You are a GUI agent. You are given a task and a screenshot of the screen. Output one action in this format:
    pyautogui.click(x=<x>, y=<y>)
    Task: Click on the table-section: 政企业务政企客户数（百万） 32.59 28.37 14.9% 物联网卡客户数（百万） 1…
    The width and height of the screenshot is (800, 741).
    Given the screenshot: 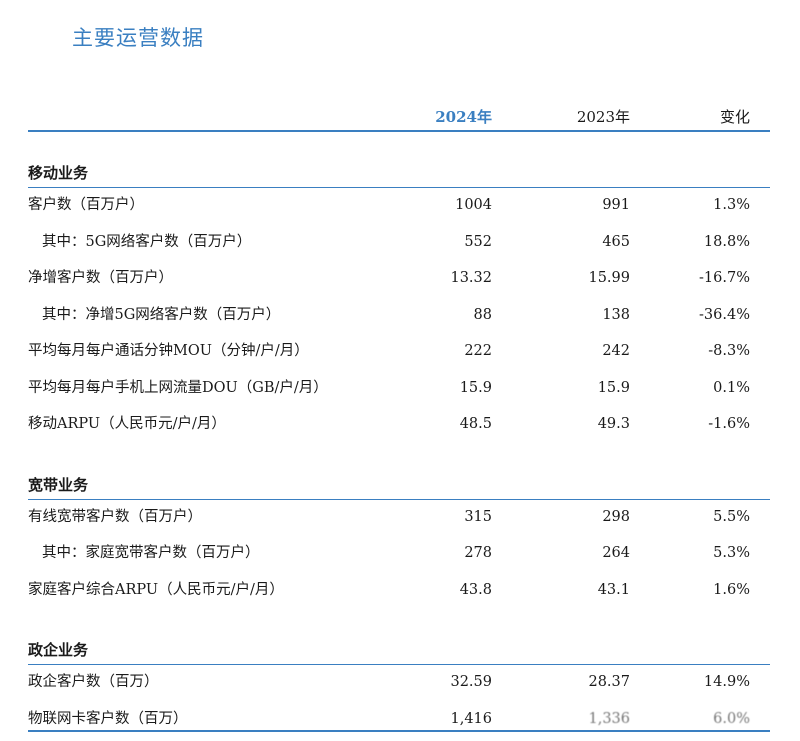 What is the action you would take?
    pyautogui.click(x=399, y=687)
    